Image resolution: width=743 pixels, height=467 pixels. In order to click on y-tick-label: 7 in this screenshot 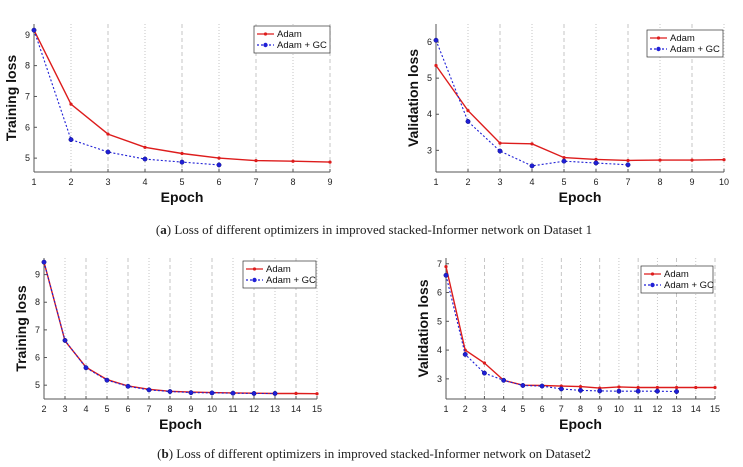, I will do `click(27, 96)`.